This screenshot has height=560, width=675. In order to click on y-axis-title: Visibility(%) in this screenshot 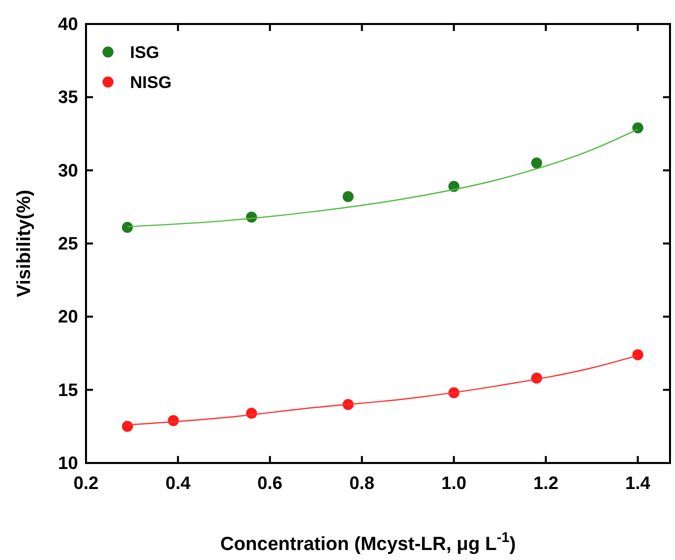, I will do `click(24, 244)`.